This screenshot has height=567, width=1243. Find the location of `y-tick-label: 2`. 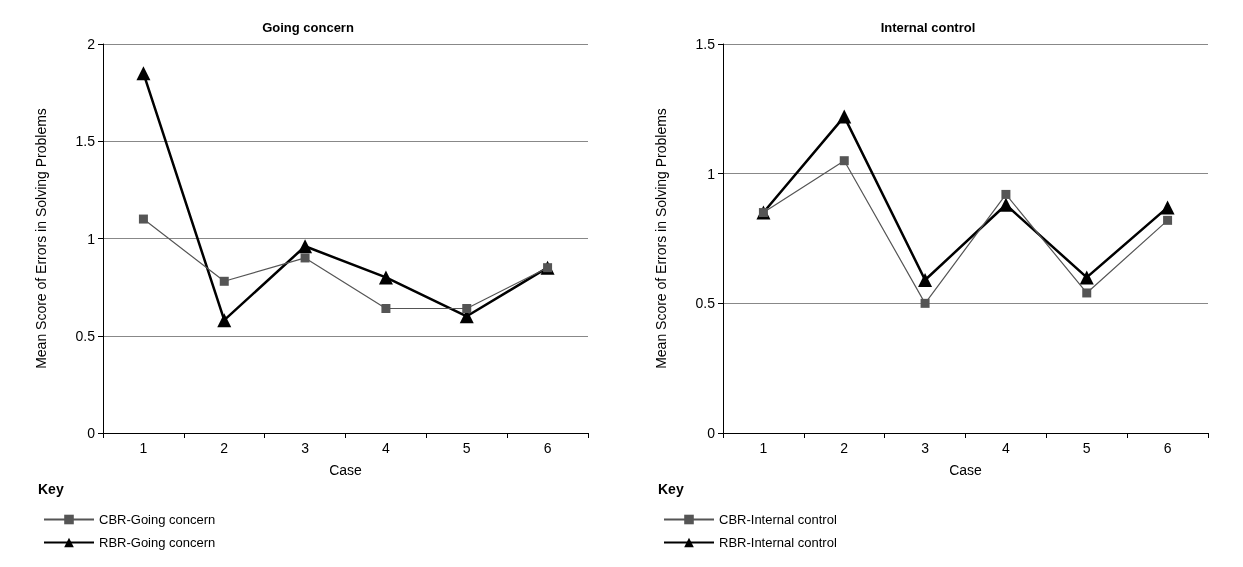

y-tick-label: 2 is located at coordinates (91, 44).